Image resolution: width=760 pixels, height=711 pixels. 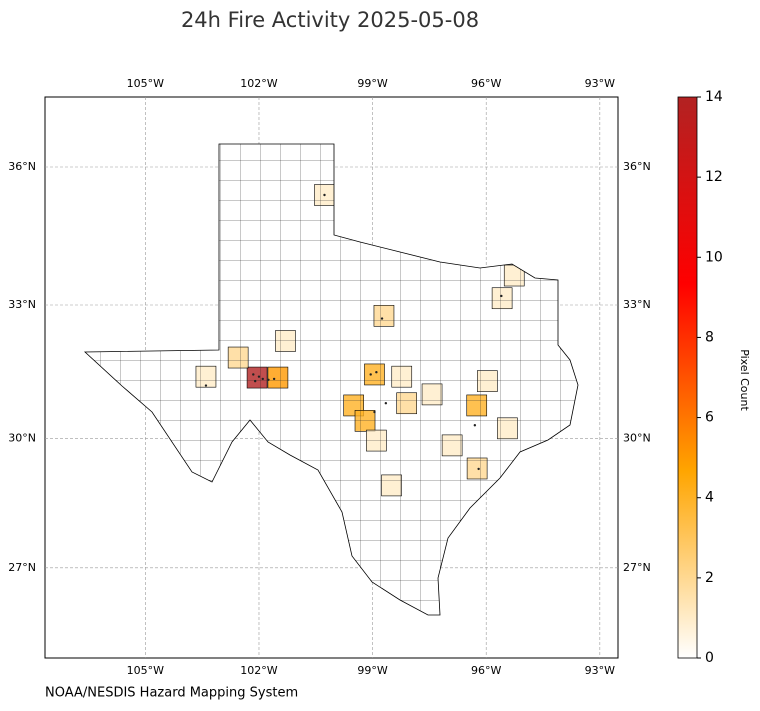 I want to click on colorbar-tick-label: 12, so click(x=714, y=177).